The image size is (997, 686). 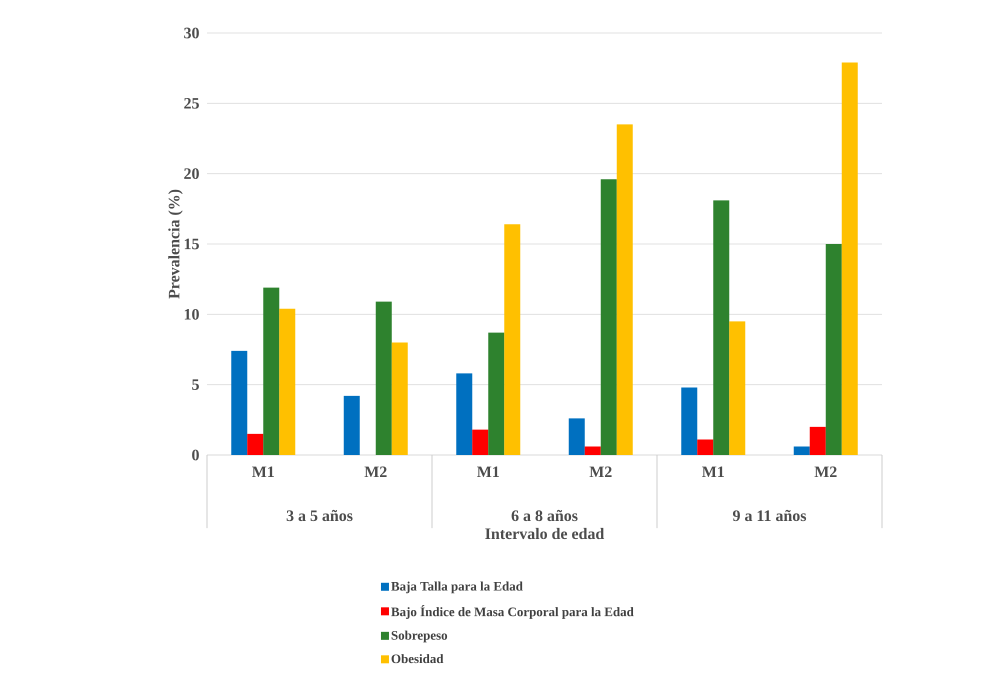 What do you see at coordinates (191, 174) in the screenshot?
I see `y-tick-label: 20` at bounding box center [191, 174].